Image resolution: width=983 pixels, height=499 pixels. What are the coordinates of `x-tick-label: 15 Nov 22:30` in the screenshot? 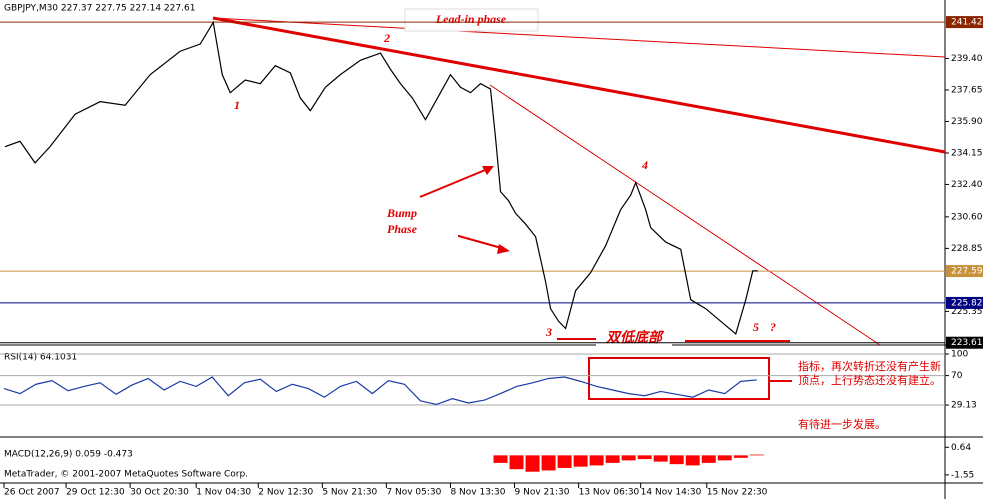 It's located at (737, 493).